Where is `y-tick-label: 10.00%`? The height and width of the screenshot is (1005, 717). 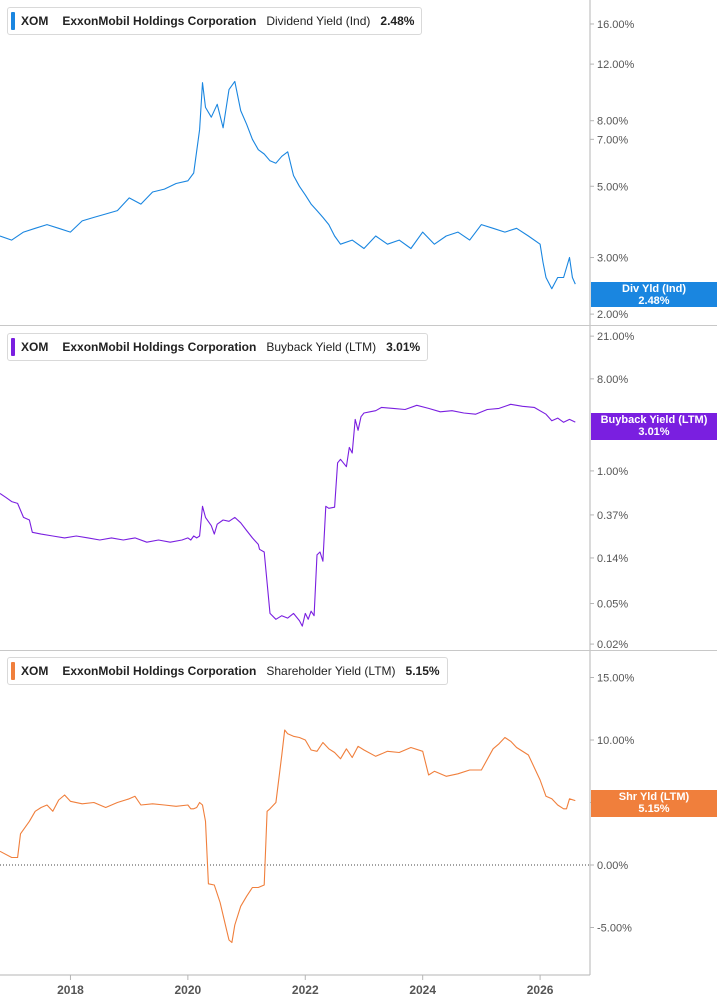 y-tick-label: 10.00% is located at coordinates (616, 741).